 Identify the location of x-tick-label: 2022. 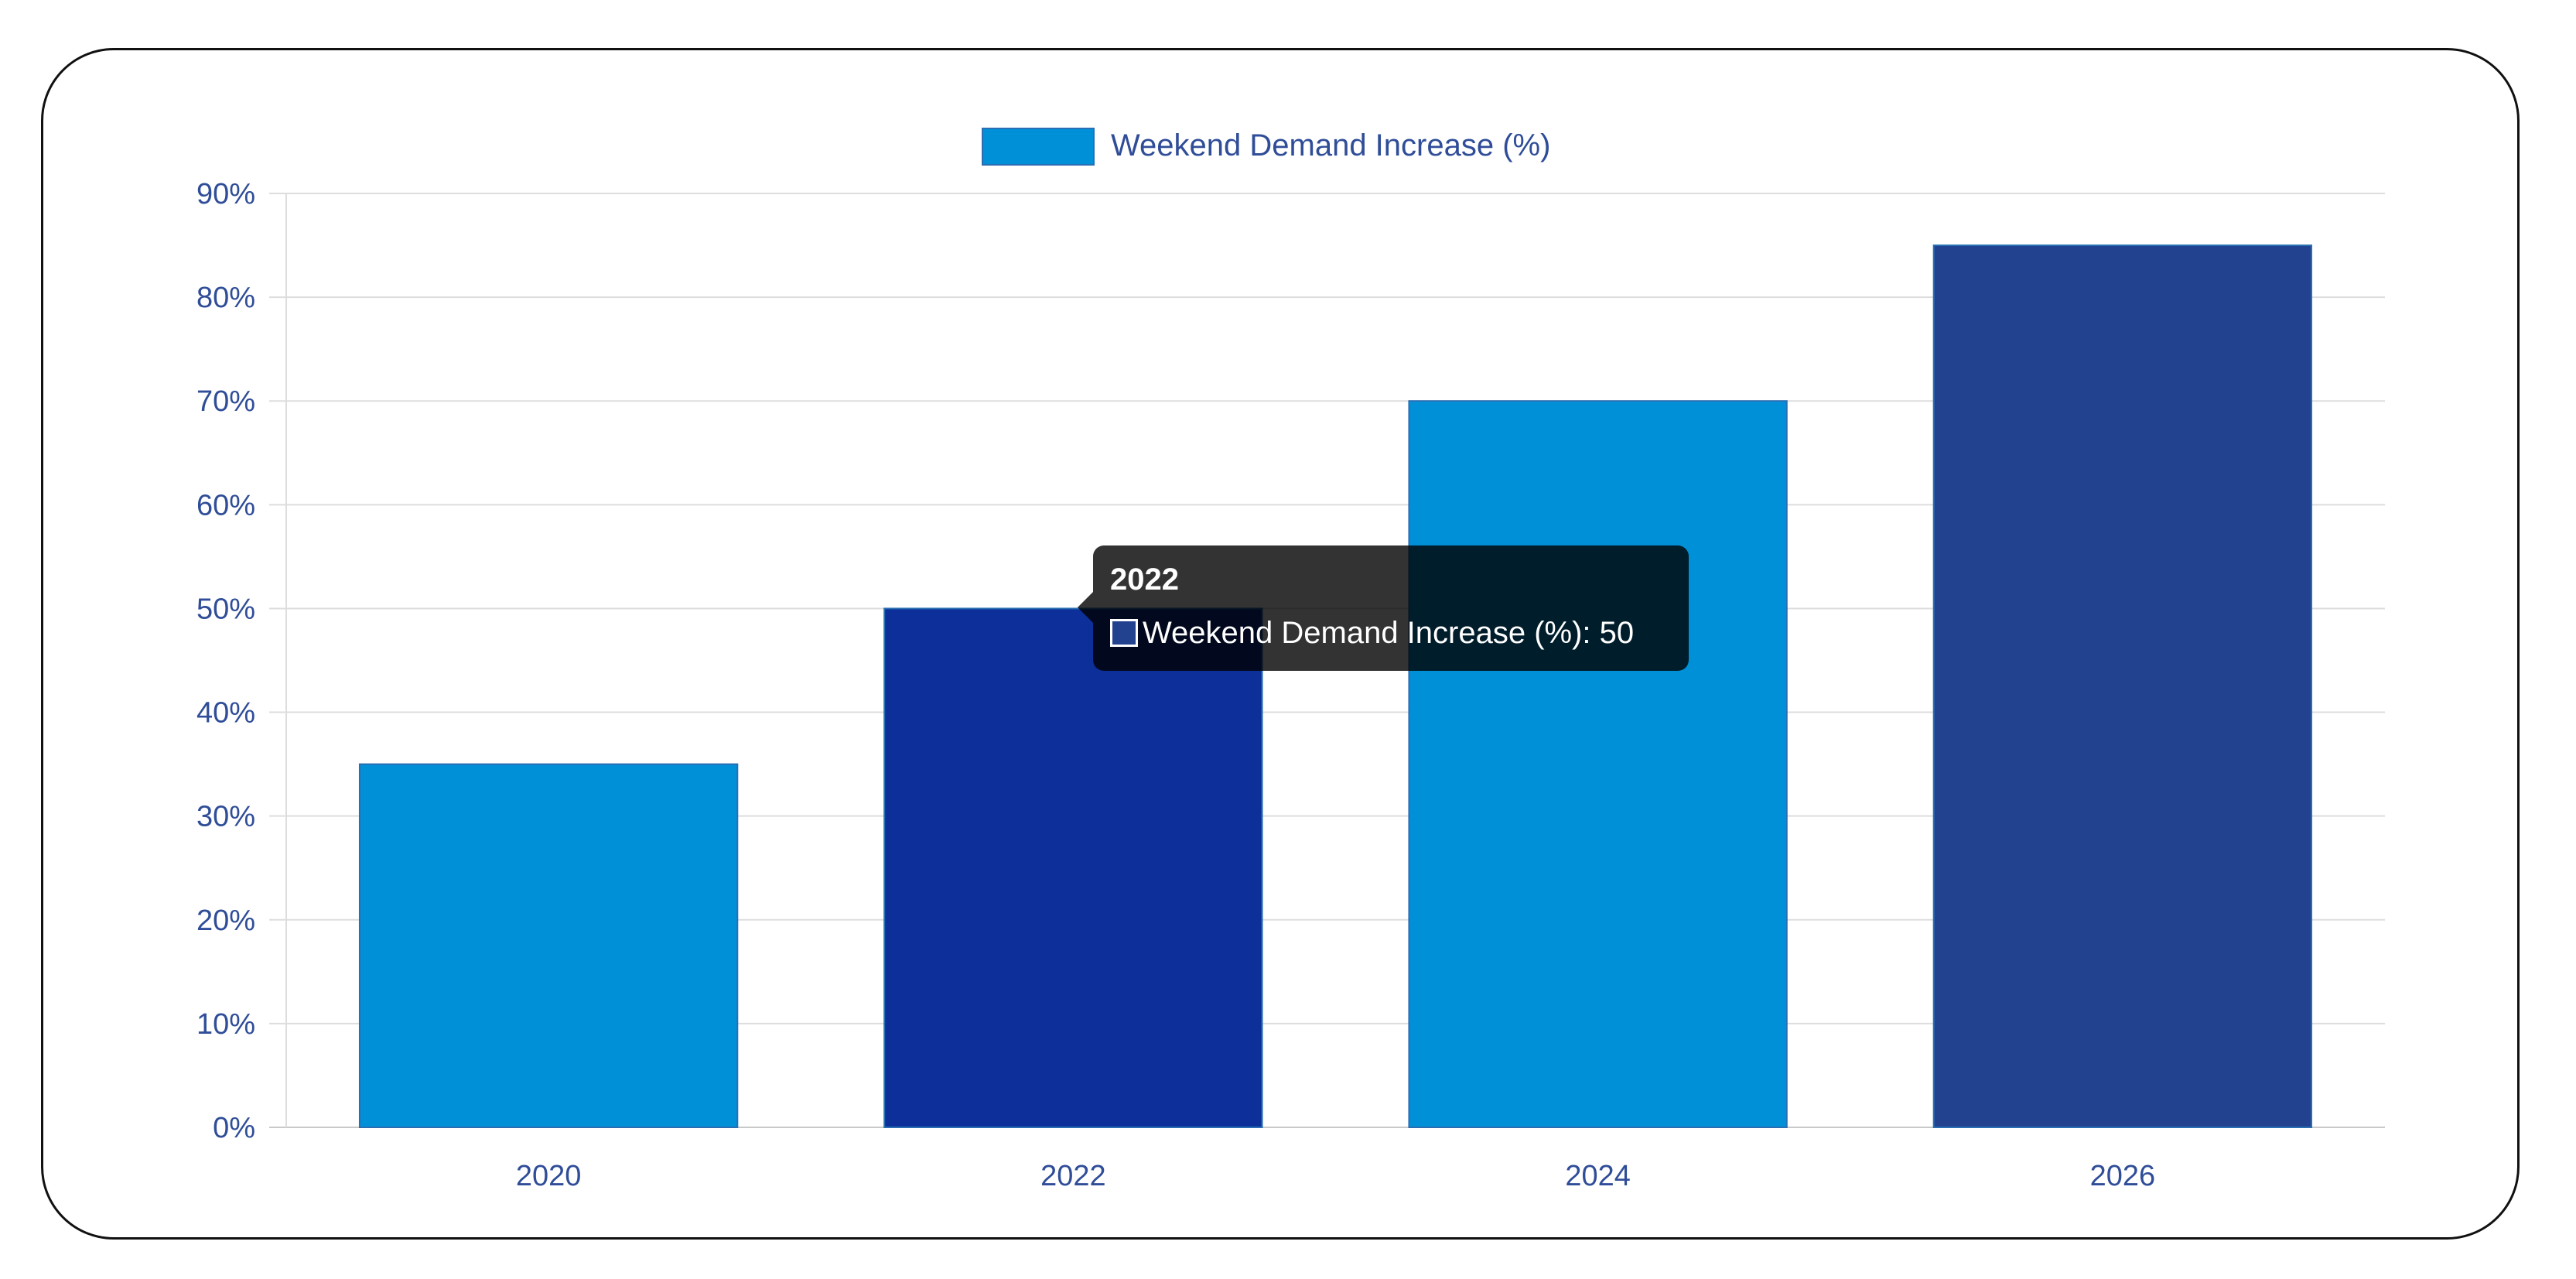
(1073, 1176).